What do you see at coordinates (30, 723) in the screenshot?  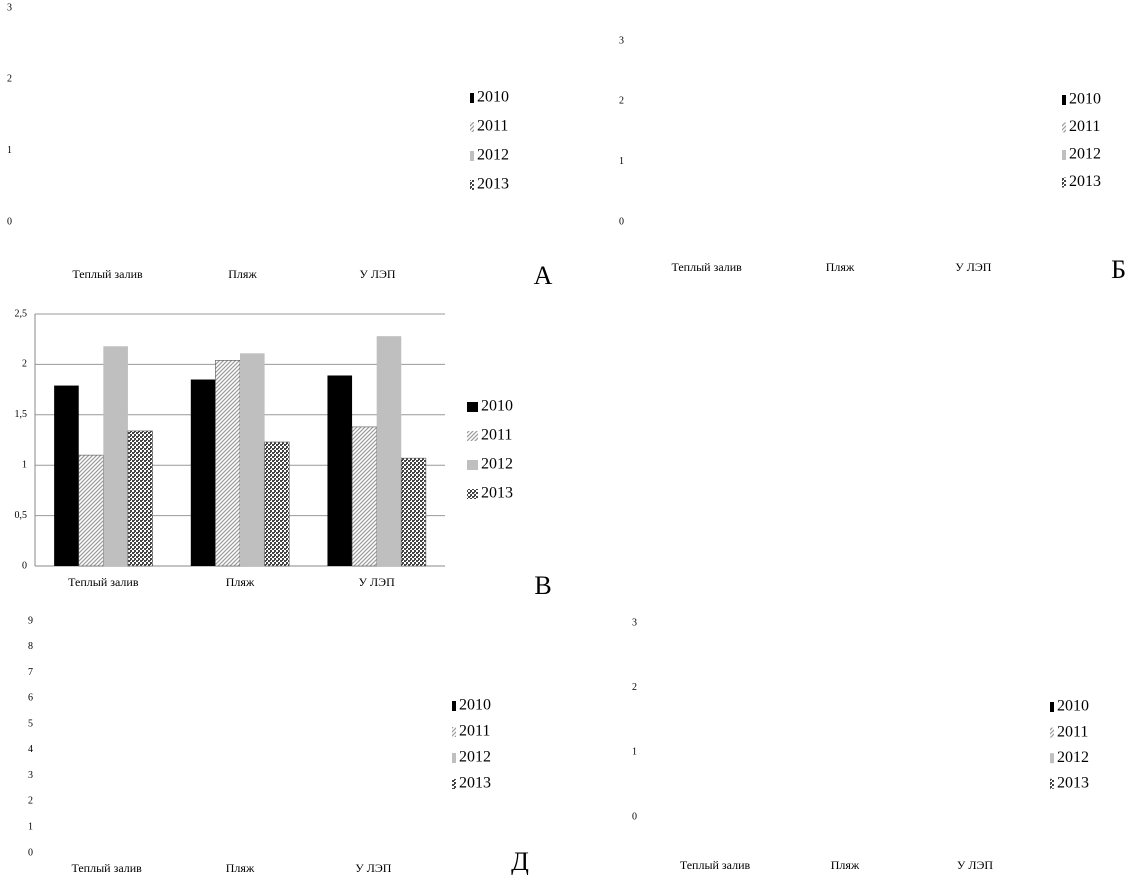 I see `y-tick-label: 5` at bounding box center [30, 723].